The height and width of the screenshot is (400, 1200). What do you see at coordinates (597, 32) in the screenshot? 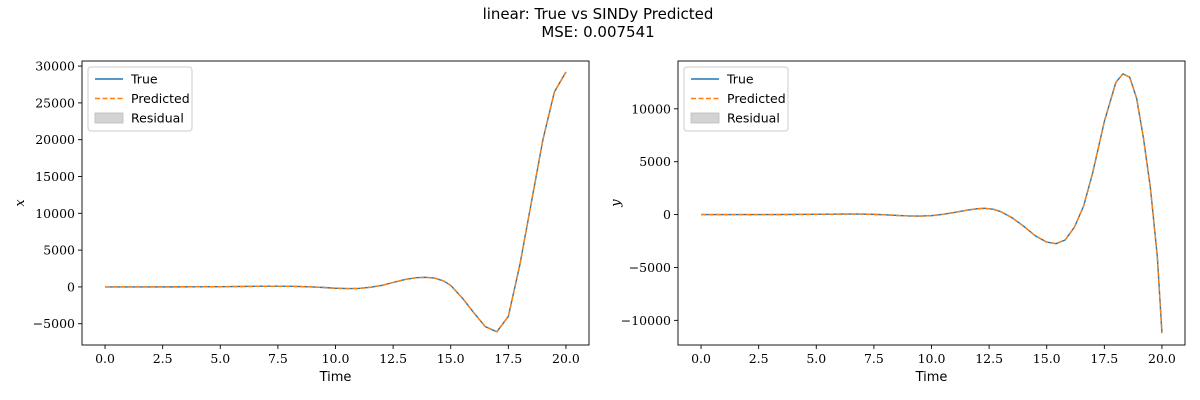
I see `figure-subtitle: MSE: 0.007541` at bounding box center [597, 32].